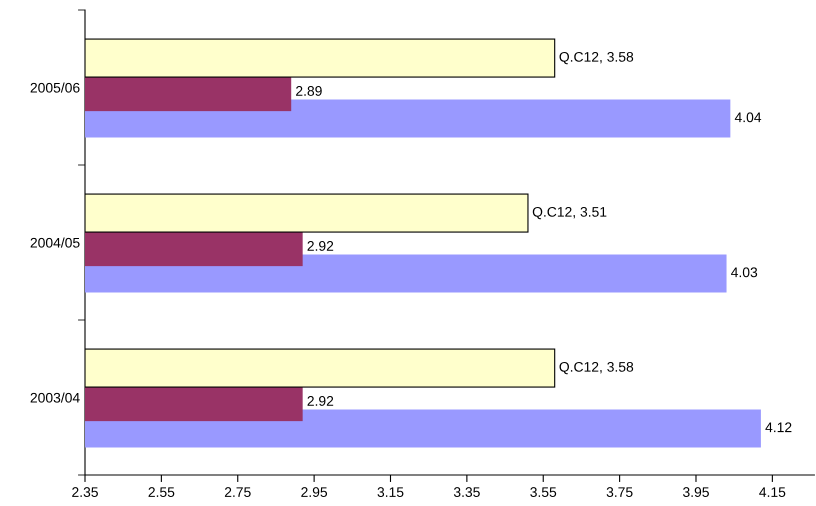 The width and height of the screenshot is (816, 506). I want to click on x-tick-label: 2.35, so click(85, 492).